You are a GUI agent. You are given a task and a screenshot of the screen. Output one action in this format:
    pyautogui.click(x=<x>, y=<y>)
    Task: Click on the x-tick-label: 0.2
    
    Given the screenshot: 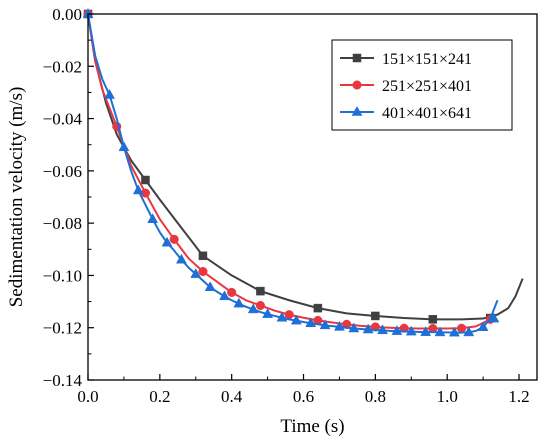 What is the action you would take?
    pyautogui.click(x=159, y=396)
    